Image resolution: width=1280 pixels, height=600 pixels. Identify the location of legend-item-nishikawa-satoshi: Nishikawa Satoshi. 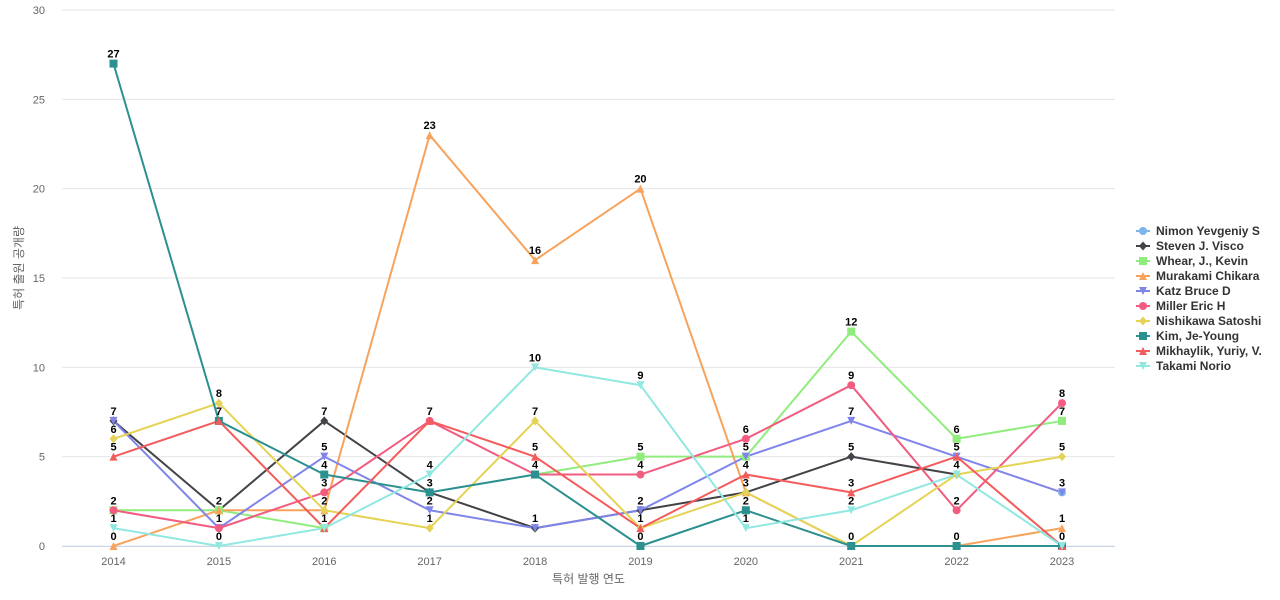
(1198, 321).